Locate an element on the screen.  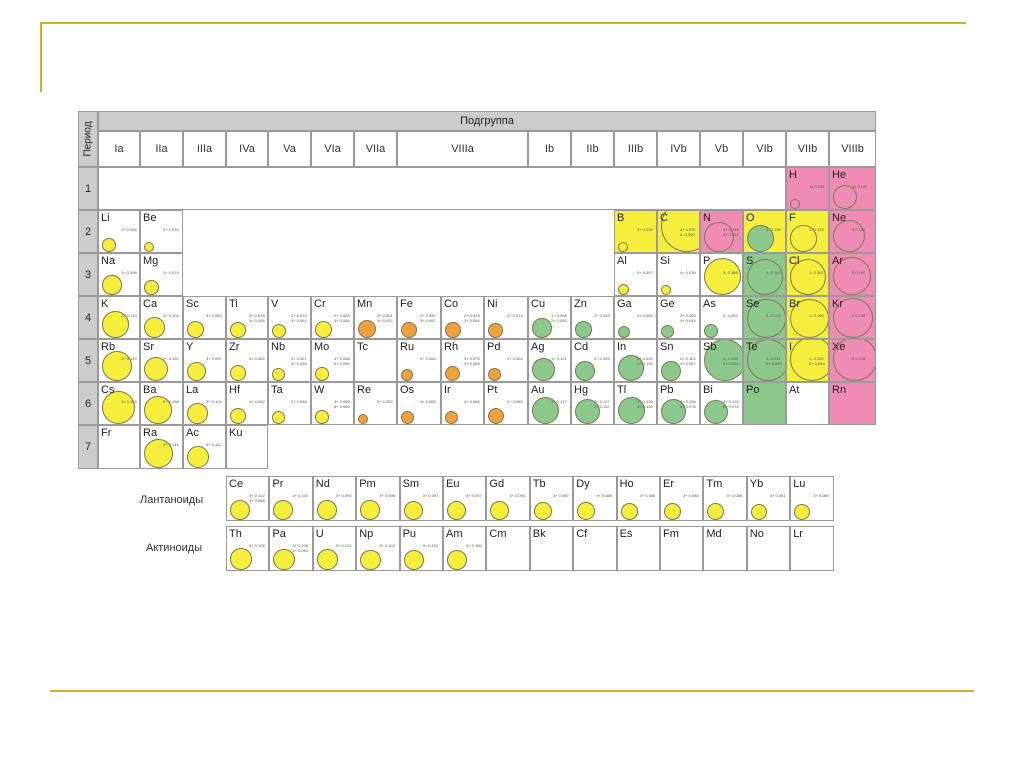
ion-radius-line: 3+ 0.062 is located at coordinates (645, 315).